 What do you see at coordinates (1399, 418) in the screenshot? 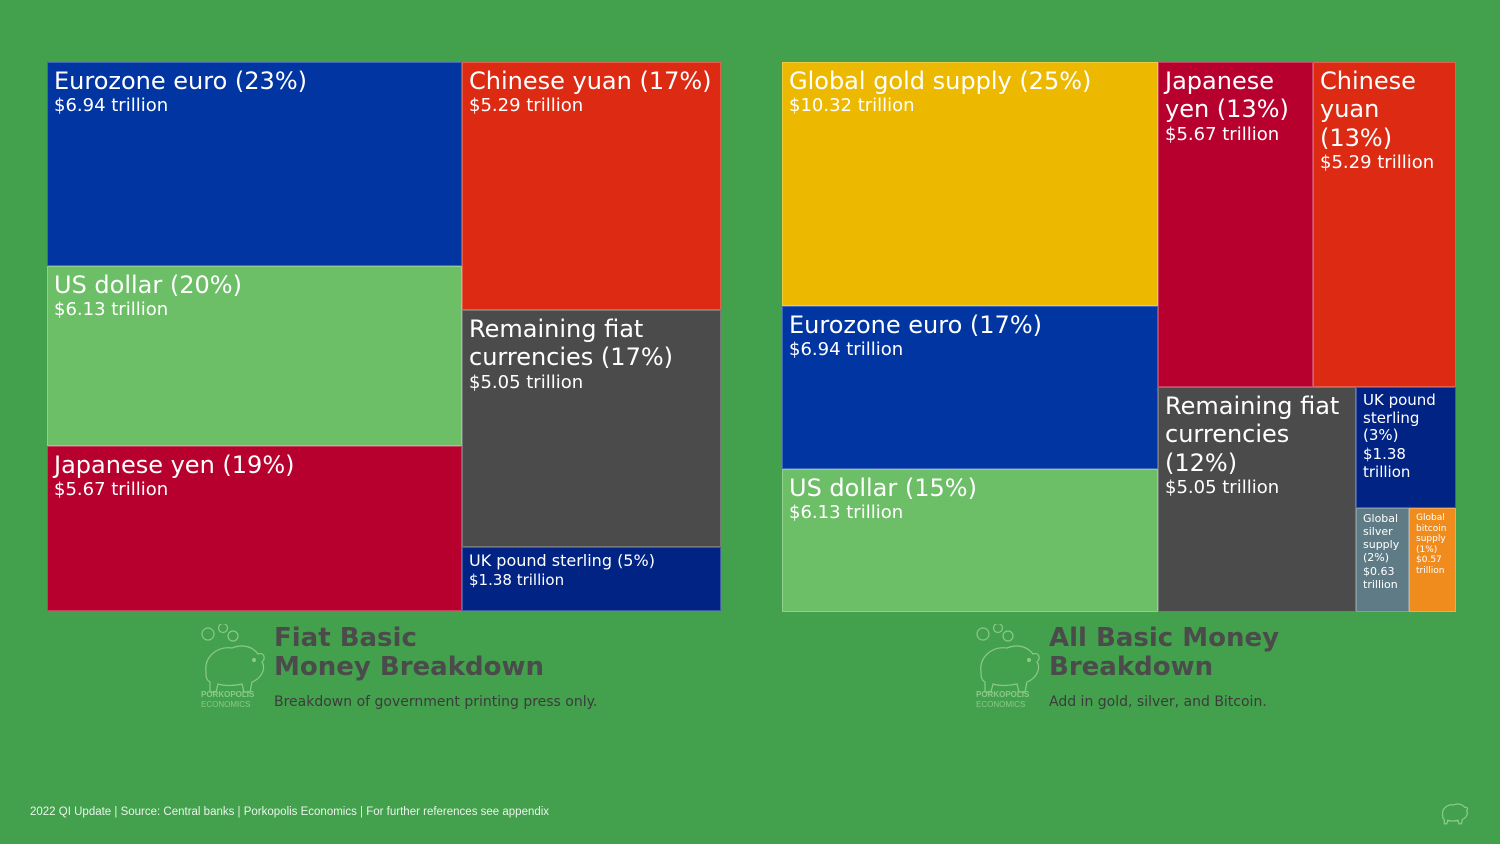
I see `treemap-cell-label: UK pound sterling (3%)` at bounding box center [1399, 418].